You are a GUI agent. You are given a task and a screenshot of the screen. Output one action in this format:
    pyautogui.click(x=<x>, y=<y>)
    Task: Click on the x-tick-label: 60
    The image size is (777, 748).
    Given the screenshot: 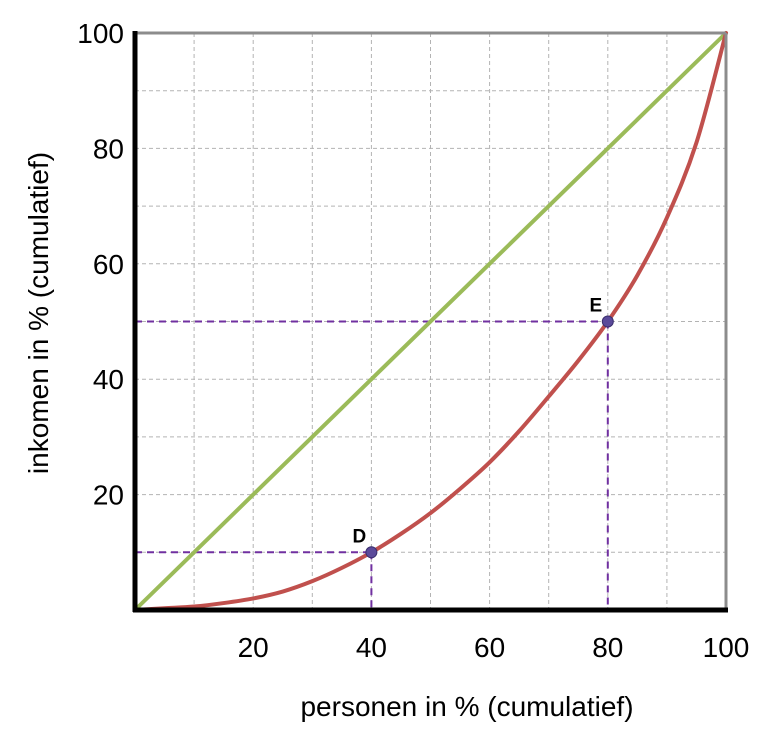 What is the action you would take?
    pyautogui.click(x=489, y=647)
    